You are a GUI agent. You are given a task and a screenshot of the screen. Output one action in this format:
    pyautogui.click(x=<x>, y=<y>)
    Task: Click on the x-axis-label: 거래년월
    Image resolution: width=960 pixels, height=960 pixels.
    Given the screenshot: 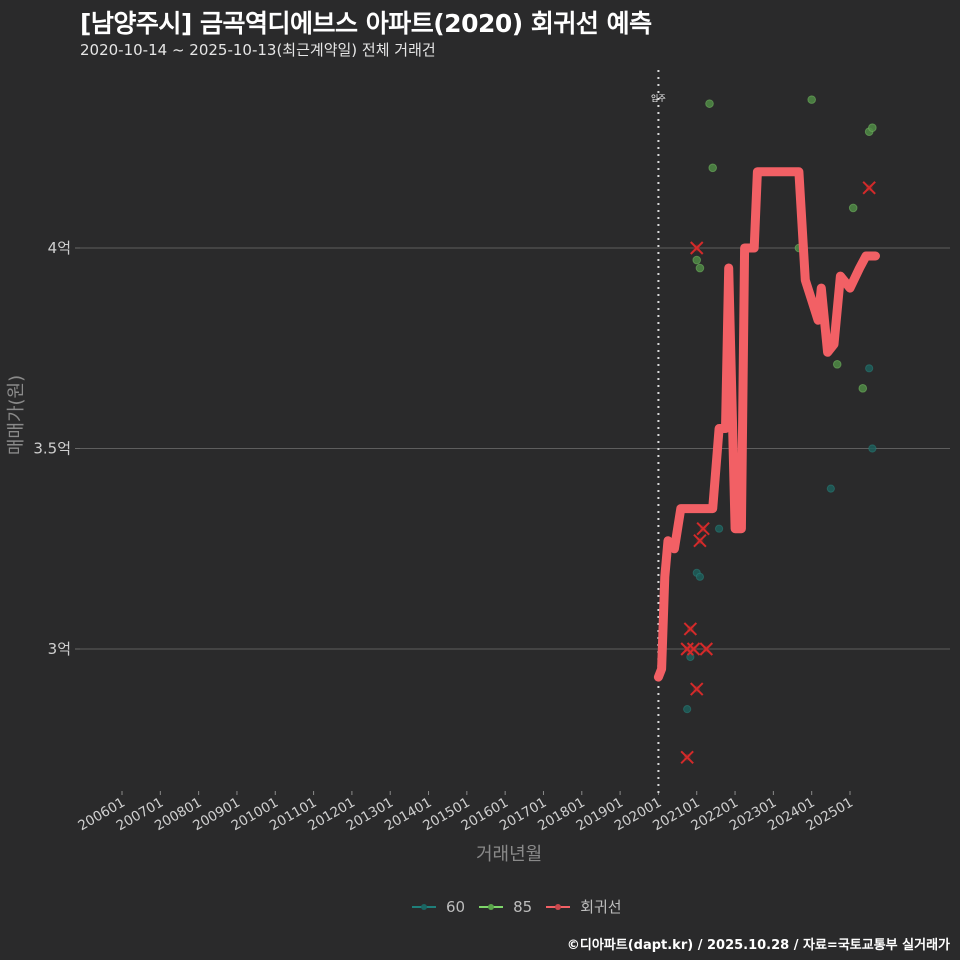 What is the action you would take?
    pyautogui.click(x=509, y=854)
    